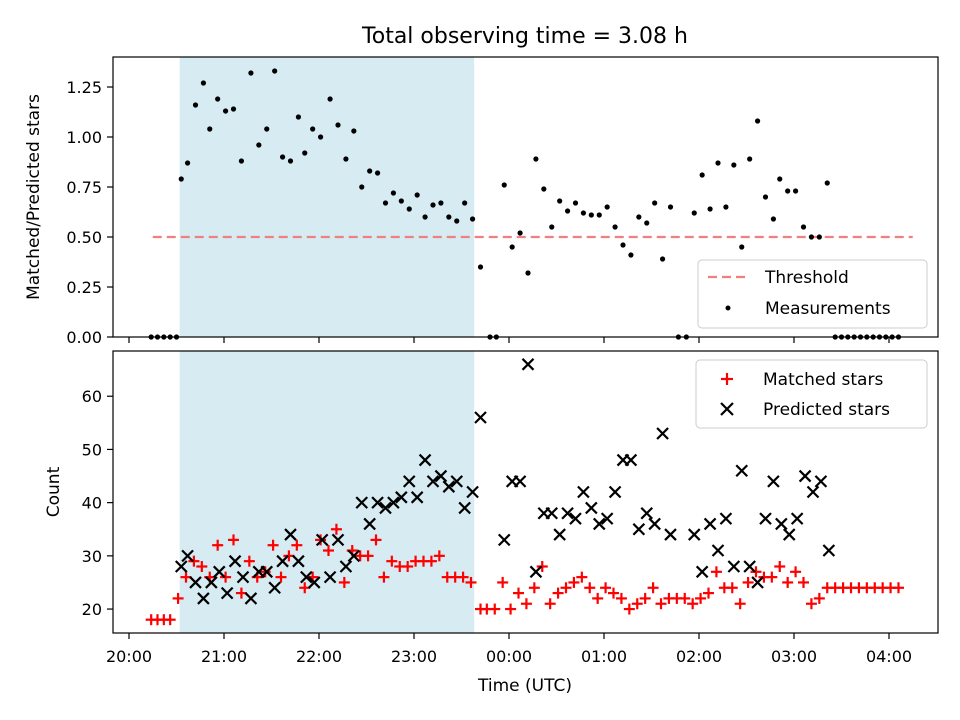  What do you see at coordinates (92, 503) in the screenshot?
I see `bottom-y-tick-label: 40` at bounding box center [92, 503].